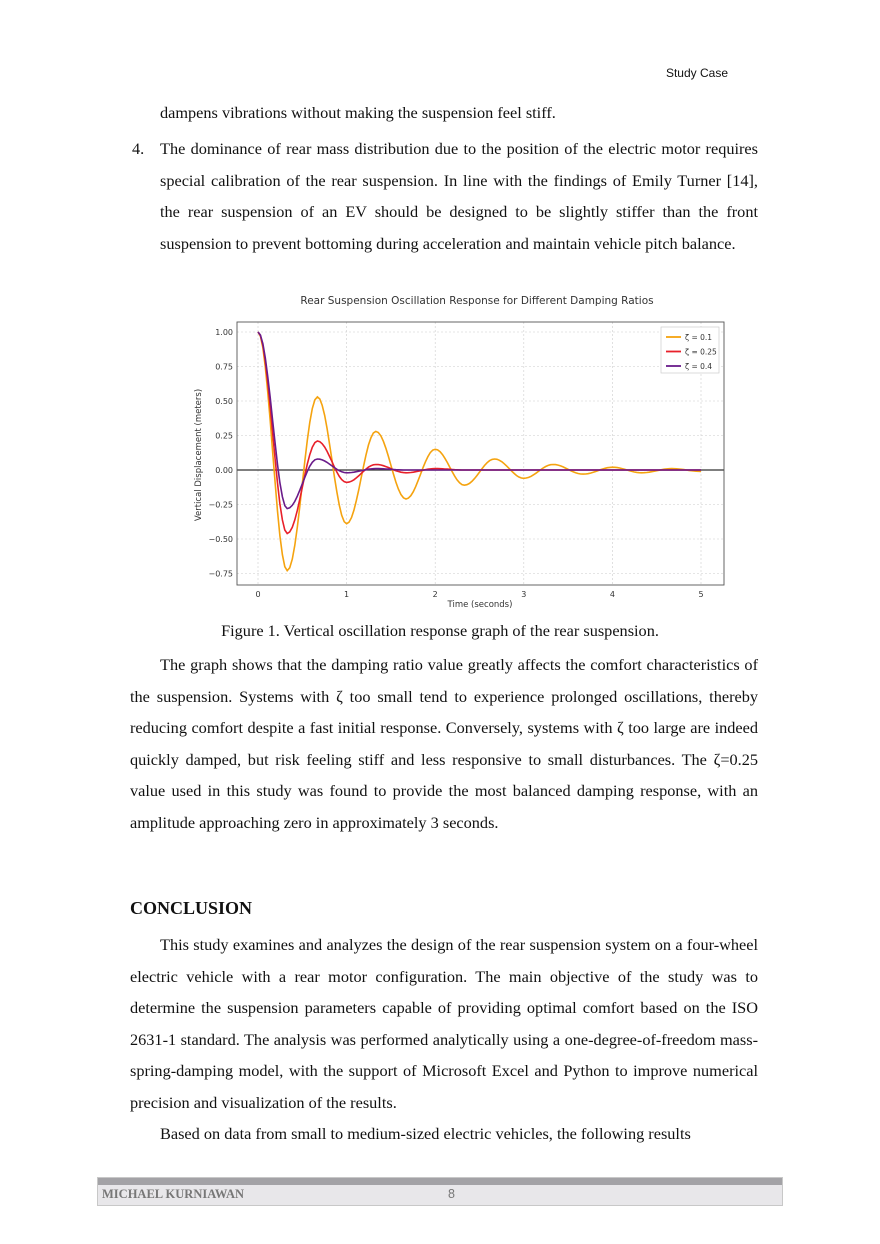 Image resolution: width=880 pixels, height=1244 pixels. What do you see at coordinates (220, 539) in the screenshot?
I see `y-tick-label: −0.50` at bounding box center [220, 539].